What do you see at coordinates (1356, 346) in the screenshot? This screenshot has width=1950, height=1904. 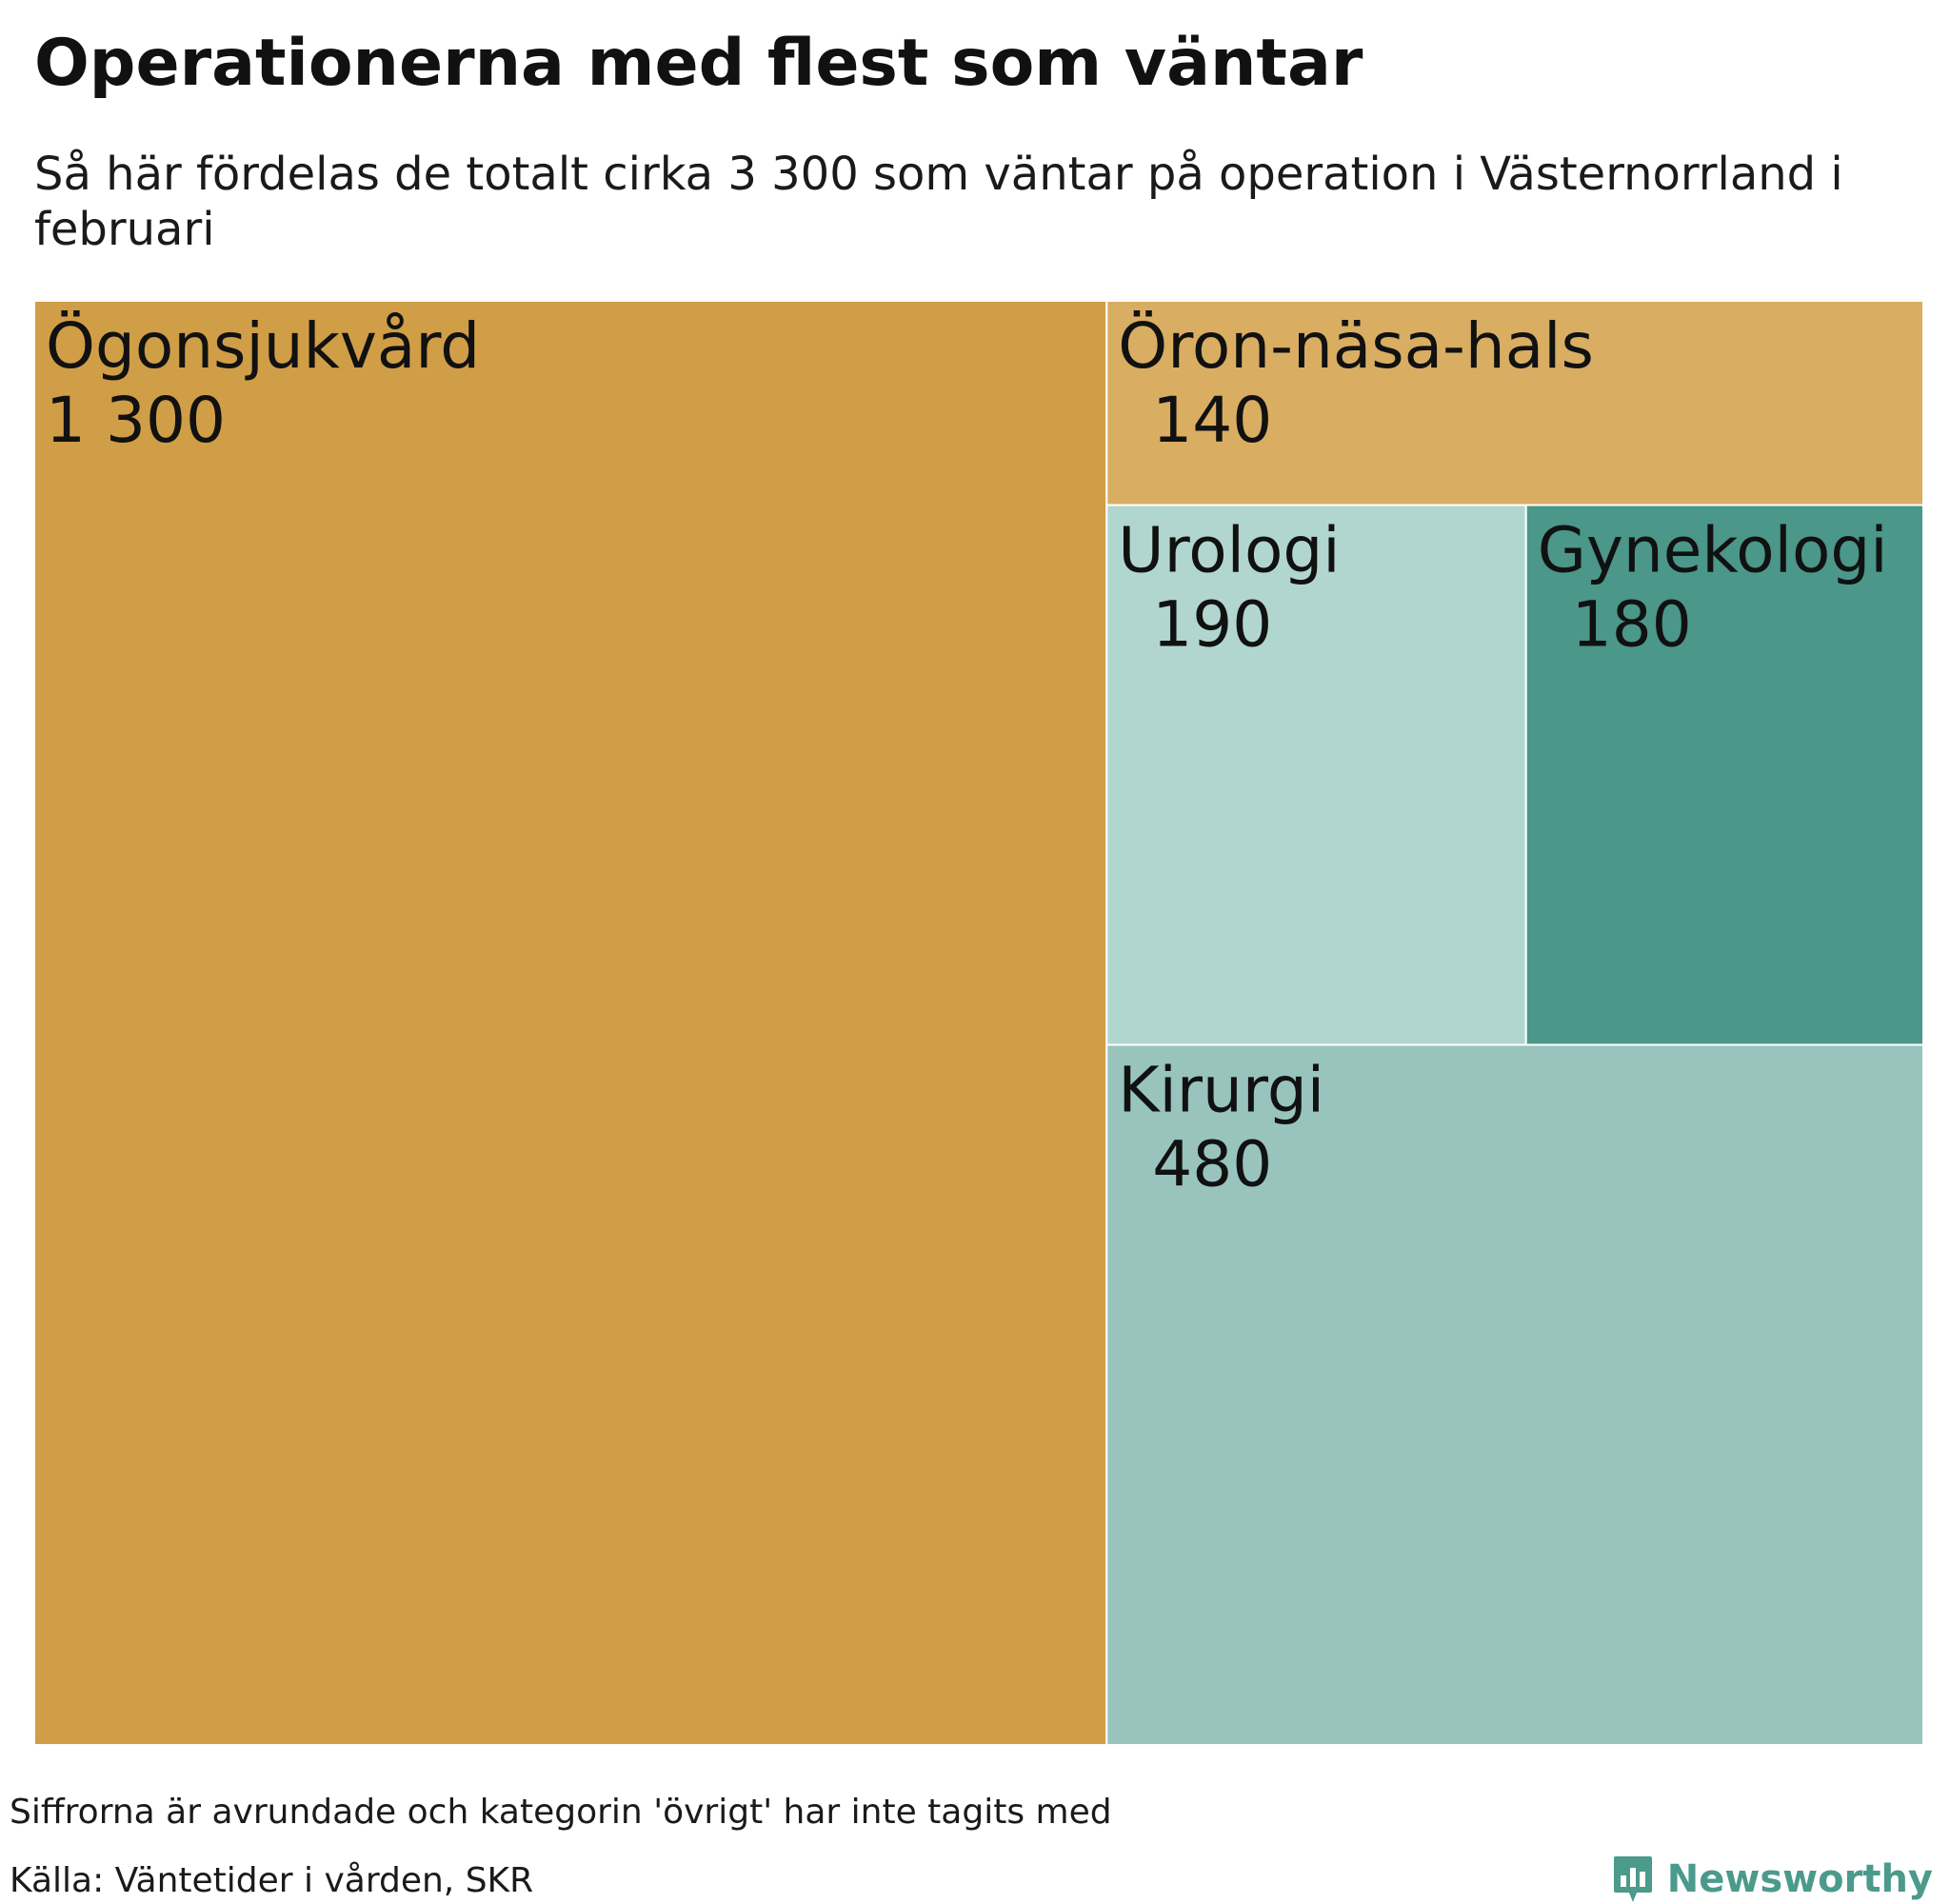 I see `treemap-label: Öron-näsa-hals` at bounding box center [1356, 346].